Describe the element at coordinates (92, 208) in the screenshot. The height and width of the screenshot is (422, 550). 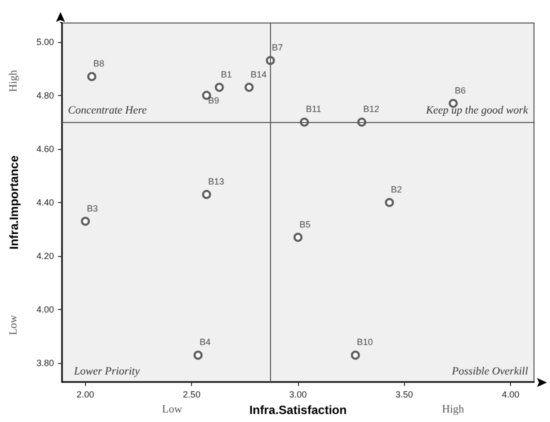
I see `series-label: B3` at that location.